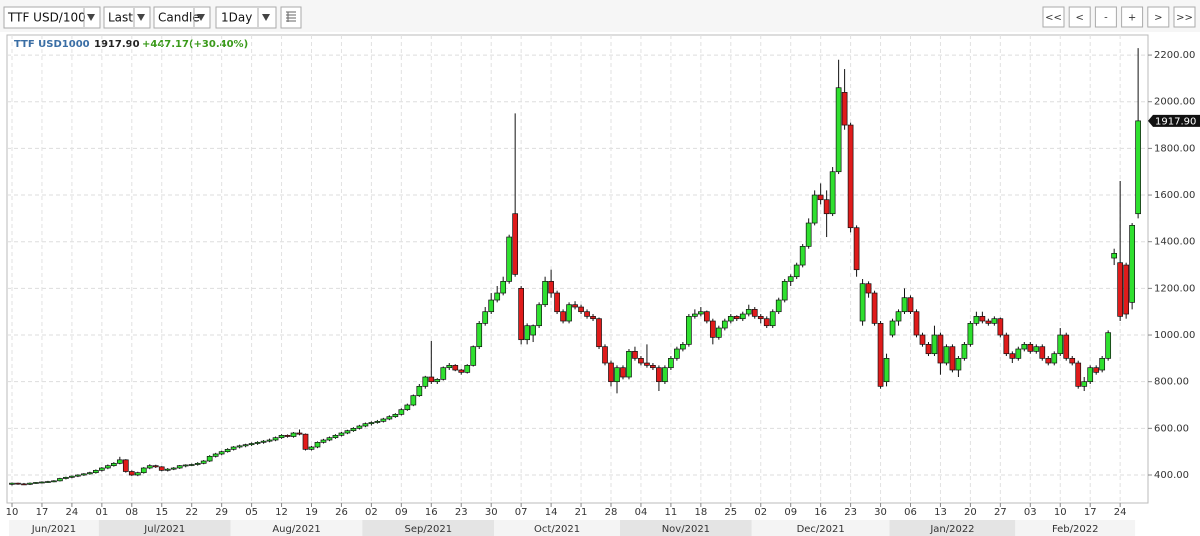 The height and width of the screenshot is (536, 1200). Describe the element at coordinates (251, 512) in the screenshot. I see `x-tick-label: 05` at that location.